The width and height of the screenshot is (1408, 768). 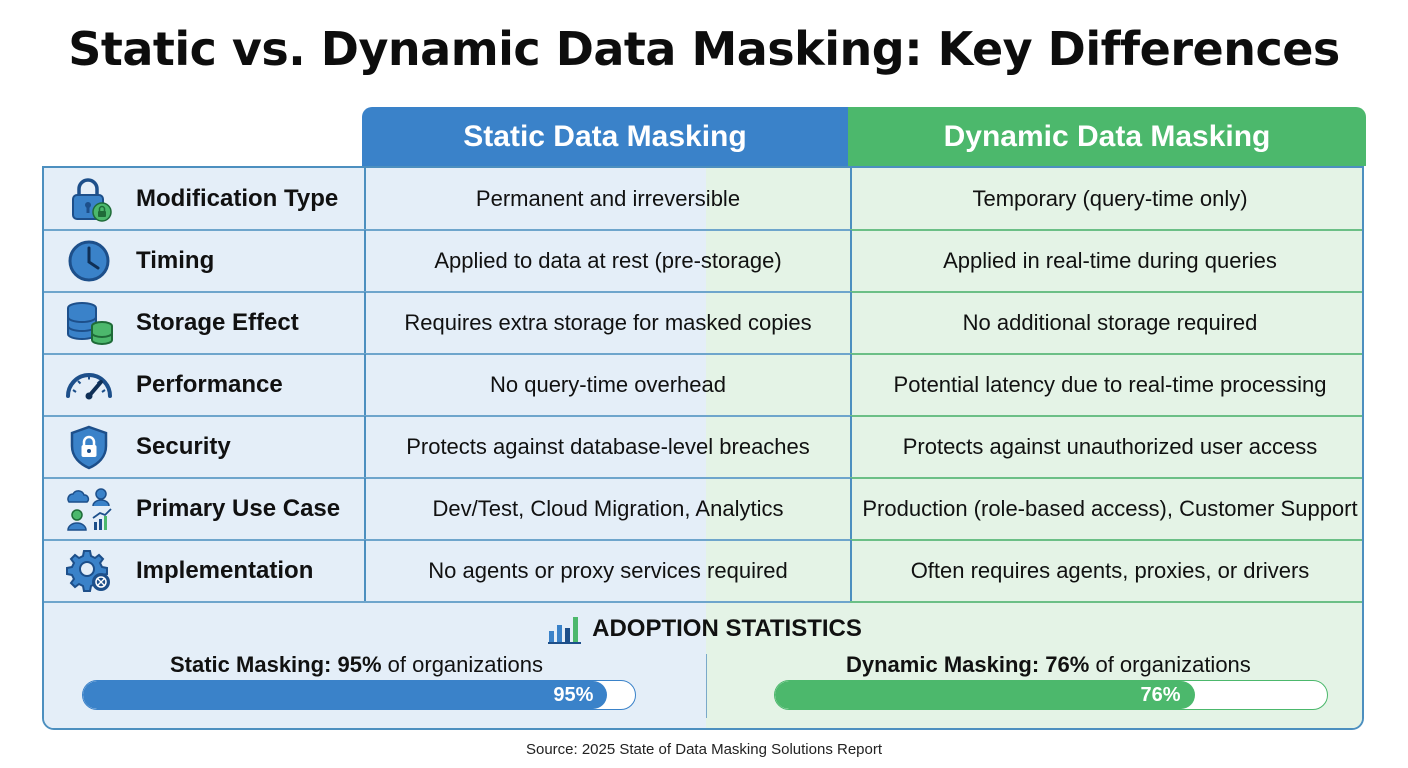 What do you see at coordinates (359, 664) in the screenshot?
I see `static-stat-percent: 95%` at bounding box center [359, 664].